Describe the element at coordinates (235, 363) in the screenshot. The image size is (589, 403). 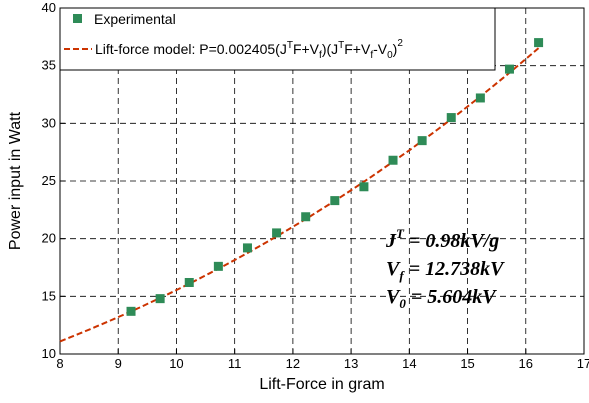
I see `x-tick-label: 11` at that location.